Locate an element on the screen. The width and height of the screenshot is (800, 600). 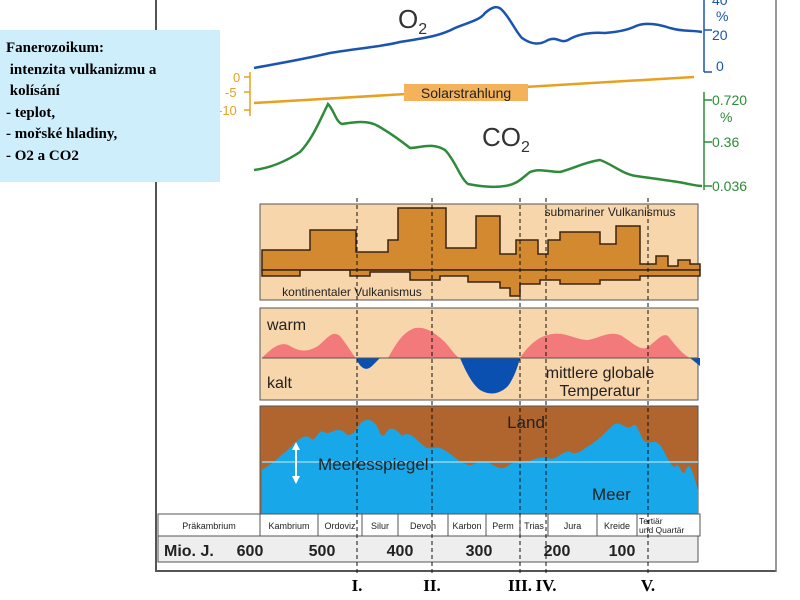
time-axis-tick: 200 is located at coordinates (557, 551).